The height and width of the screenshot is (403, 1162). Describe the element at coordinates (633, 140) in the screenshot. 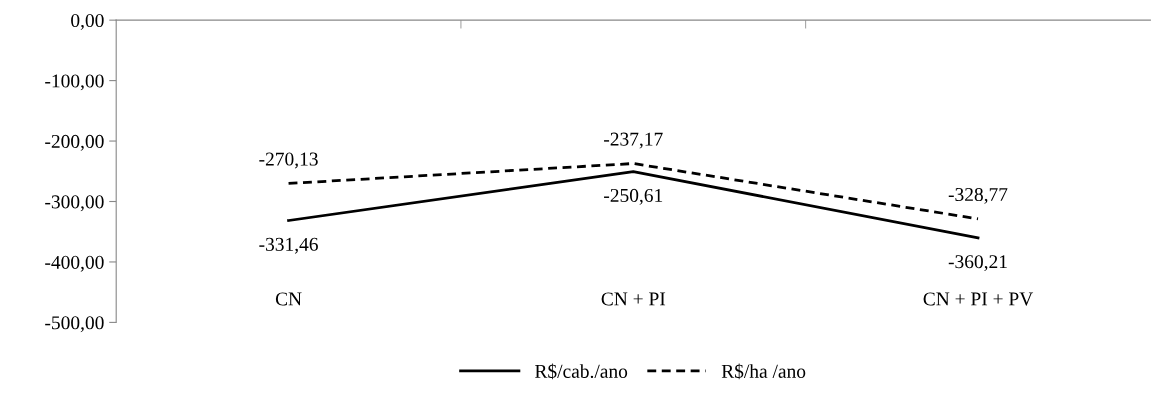

I see `data-label: -237,17` at that location.